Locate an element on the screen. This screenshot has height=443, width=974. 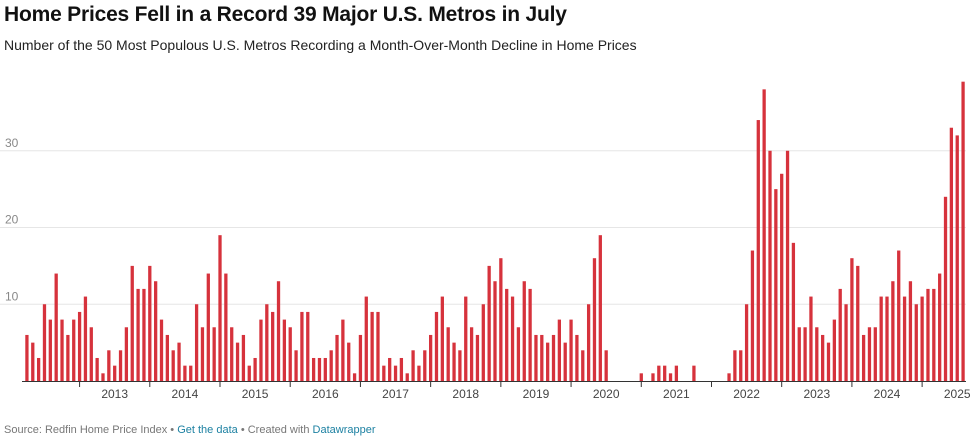
y-tick-label: 10 is located at coordinates (12, 296).